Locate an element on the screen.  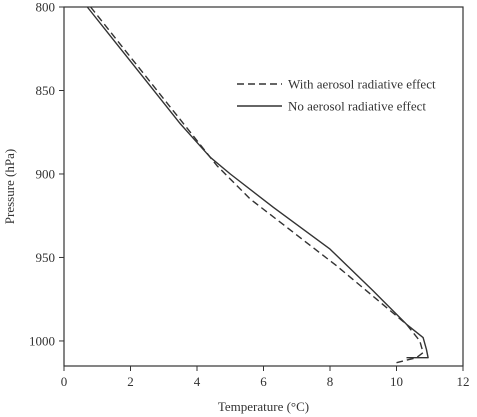
x-tick-label: 4 is located at coordinates (197, 381).